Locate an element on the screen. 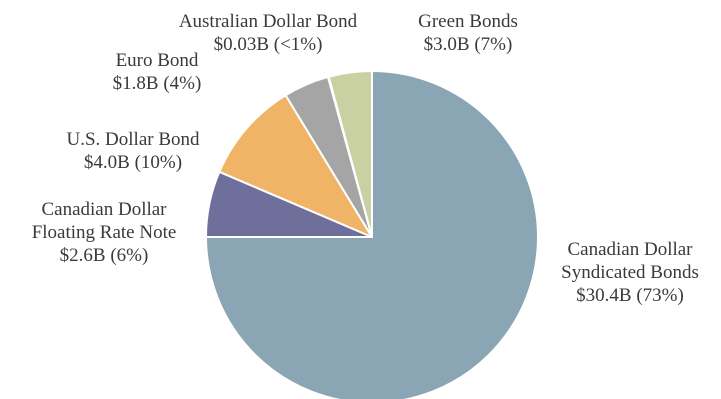 This screenshot has width=721, height=399. label-value: $30.4B (73%) is located at coordinates (630, 295).